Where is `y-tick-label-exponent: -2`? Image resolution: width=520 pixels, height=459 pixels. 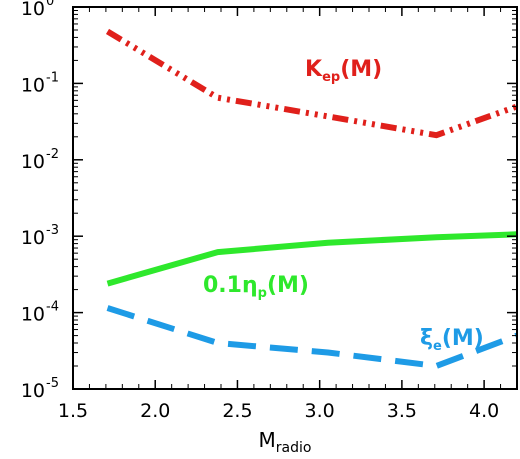 y-tick-label-exponent: -2 is located at coordinates (52, 154).